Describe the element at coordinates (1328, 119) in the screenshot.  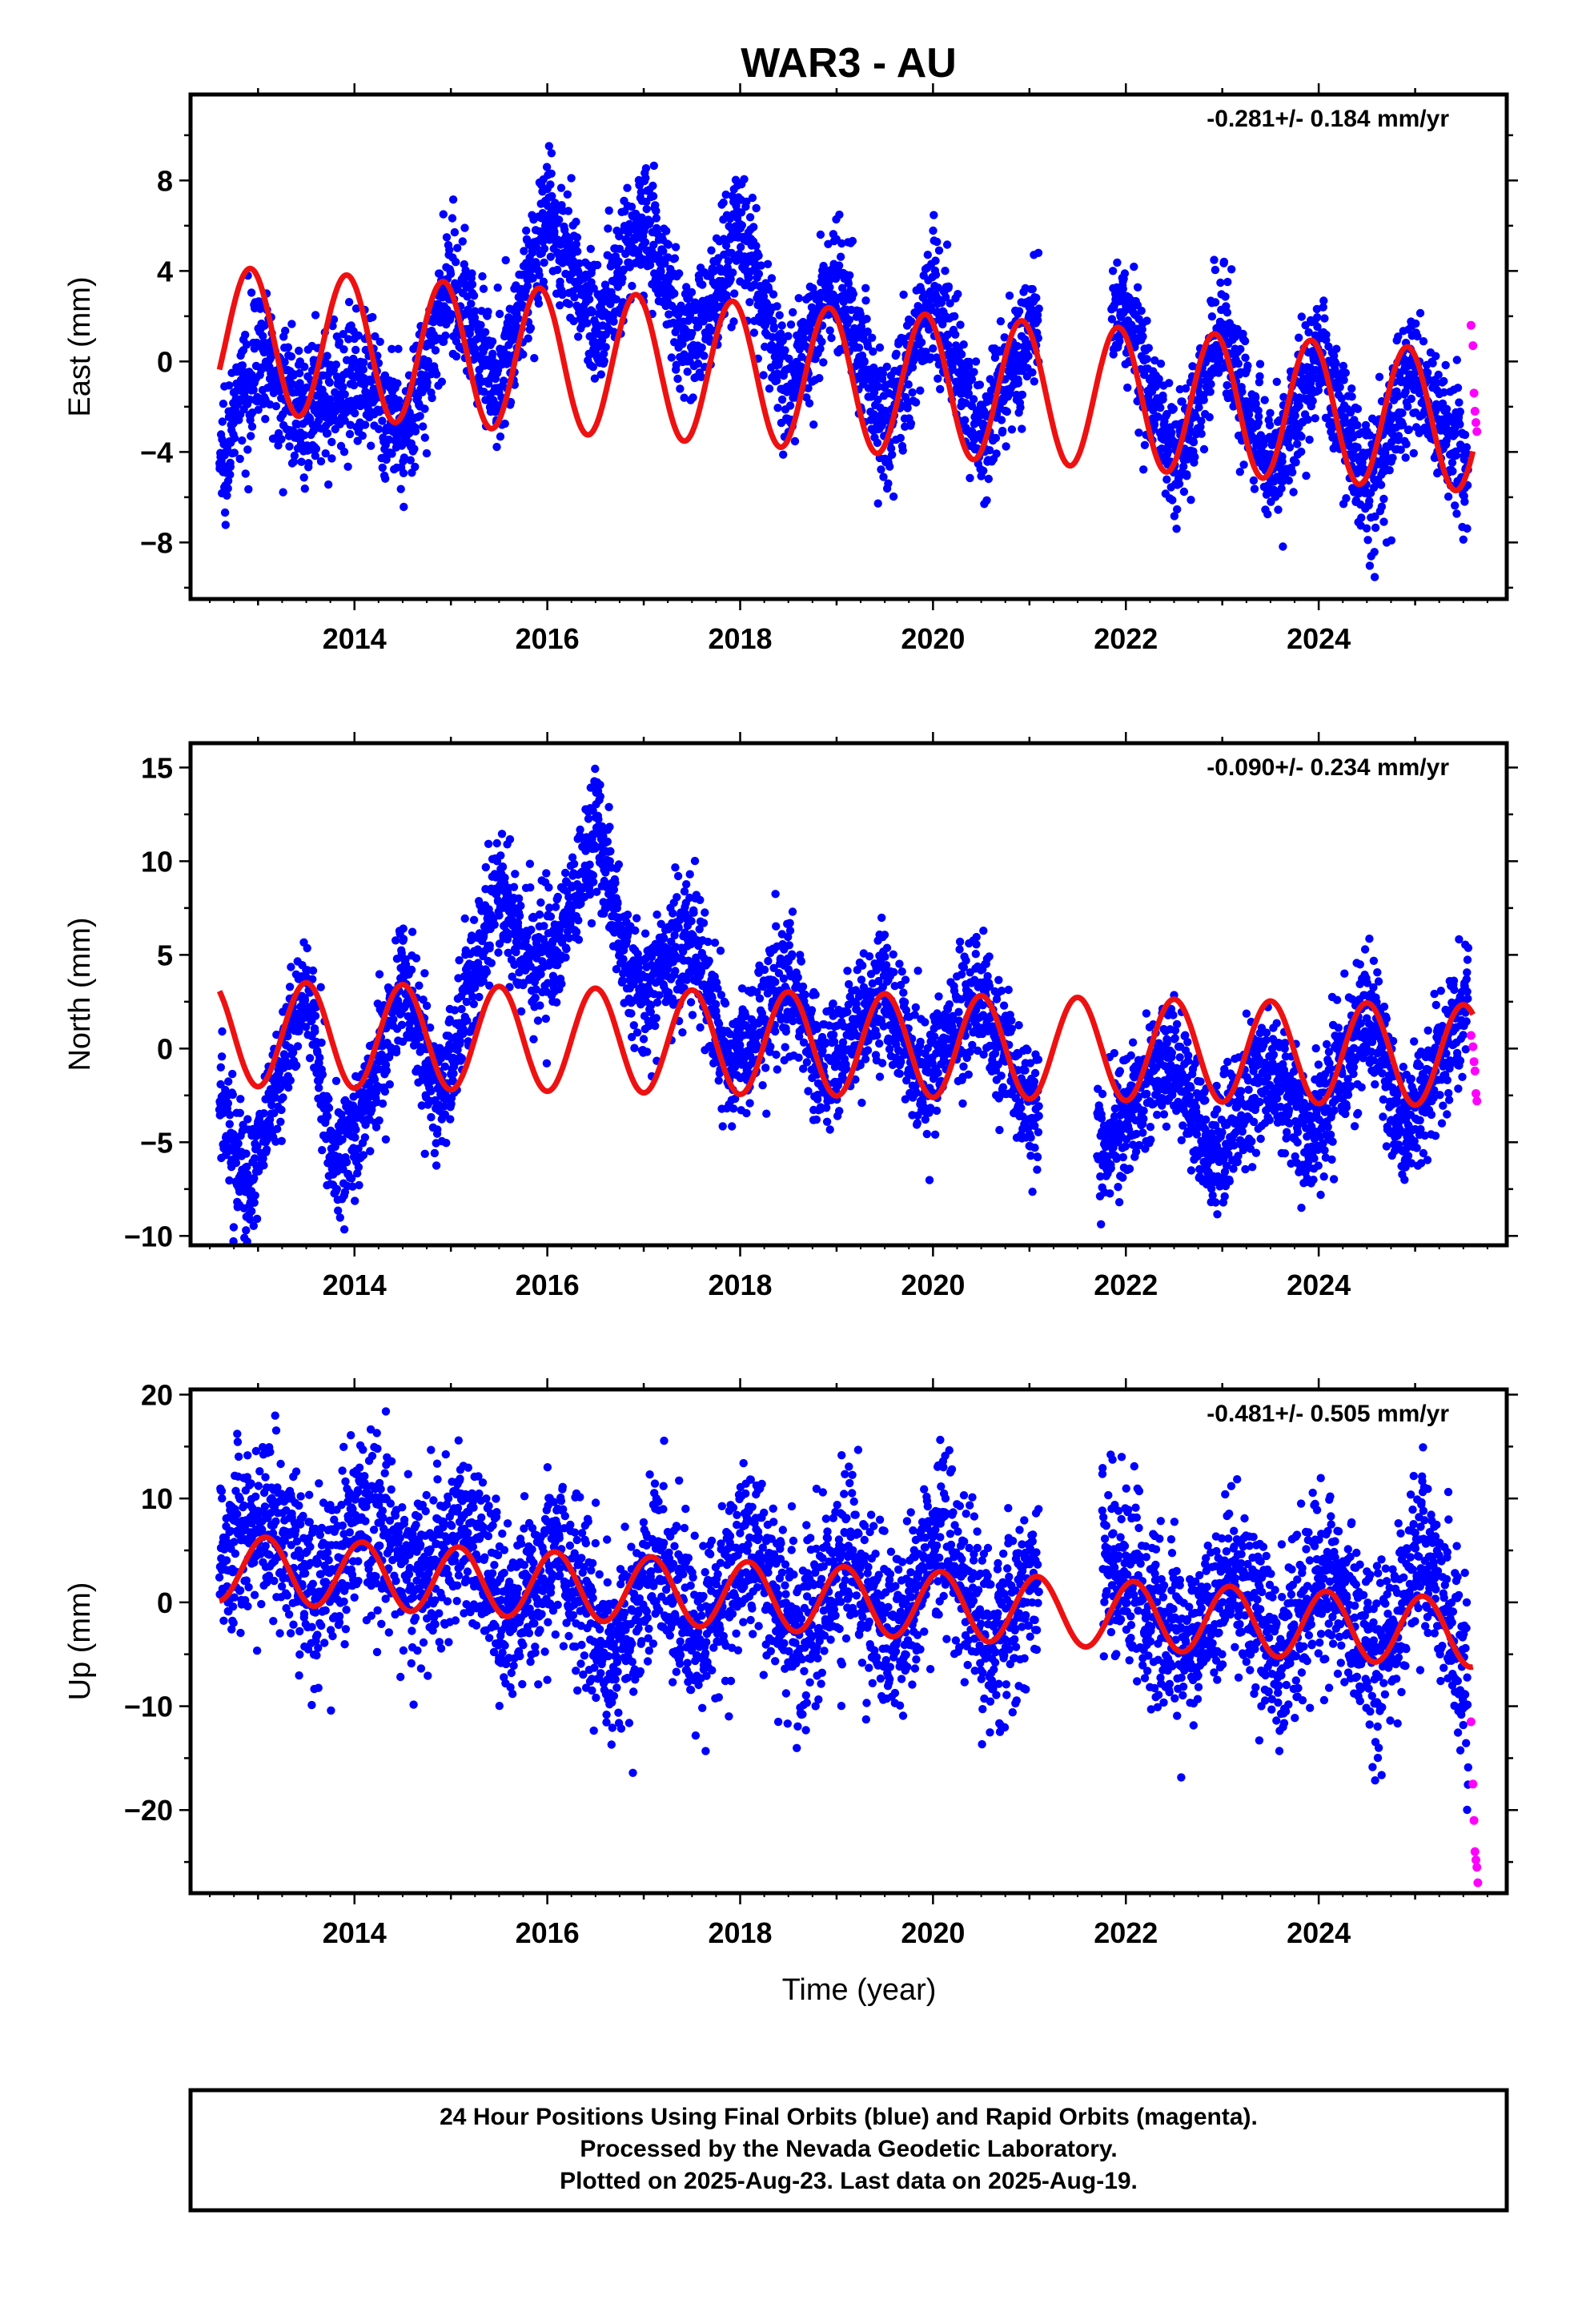
I see `east-rate-label: -0.281+/- 0.184 mm/yr` at that location.